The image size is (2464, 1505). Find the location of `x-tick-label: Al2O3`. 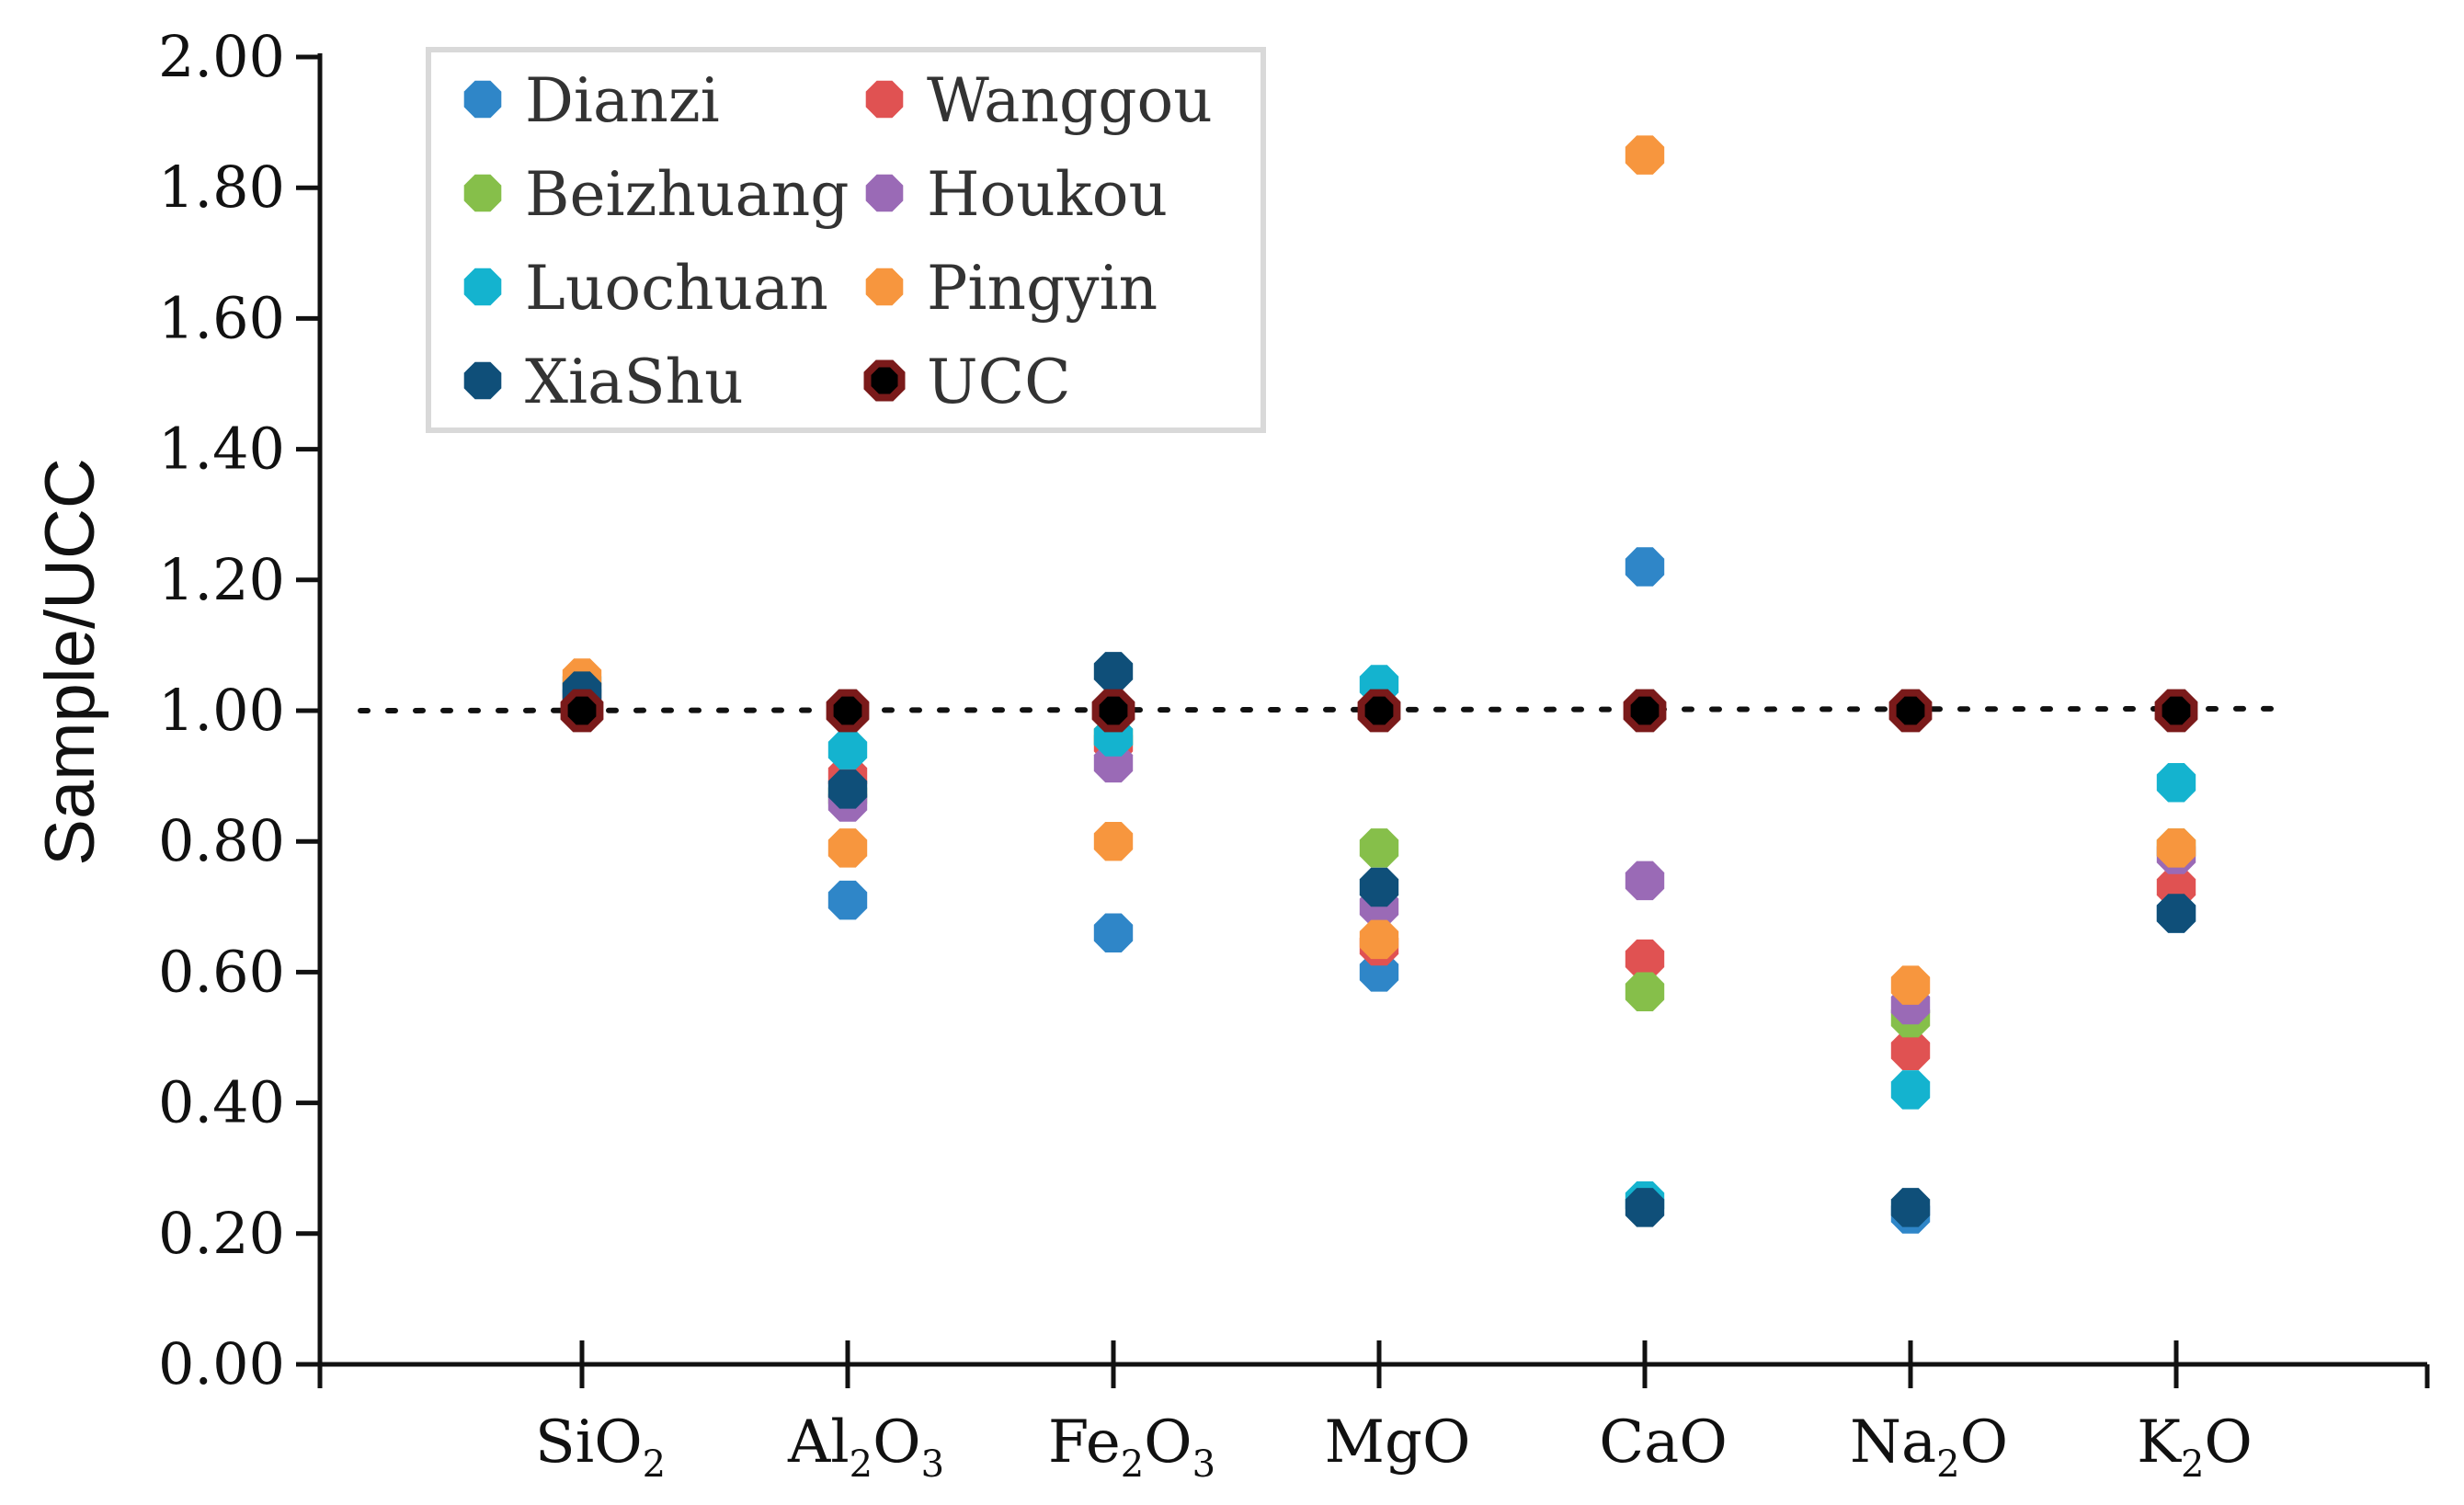

x-tick-label: Al2O3 is located at coordinates (865, 1447).